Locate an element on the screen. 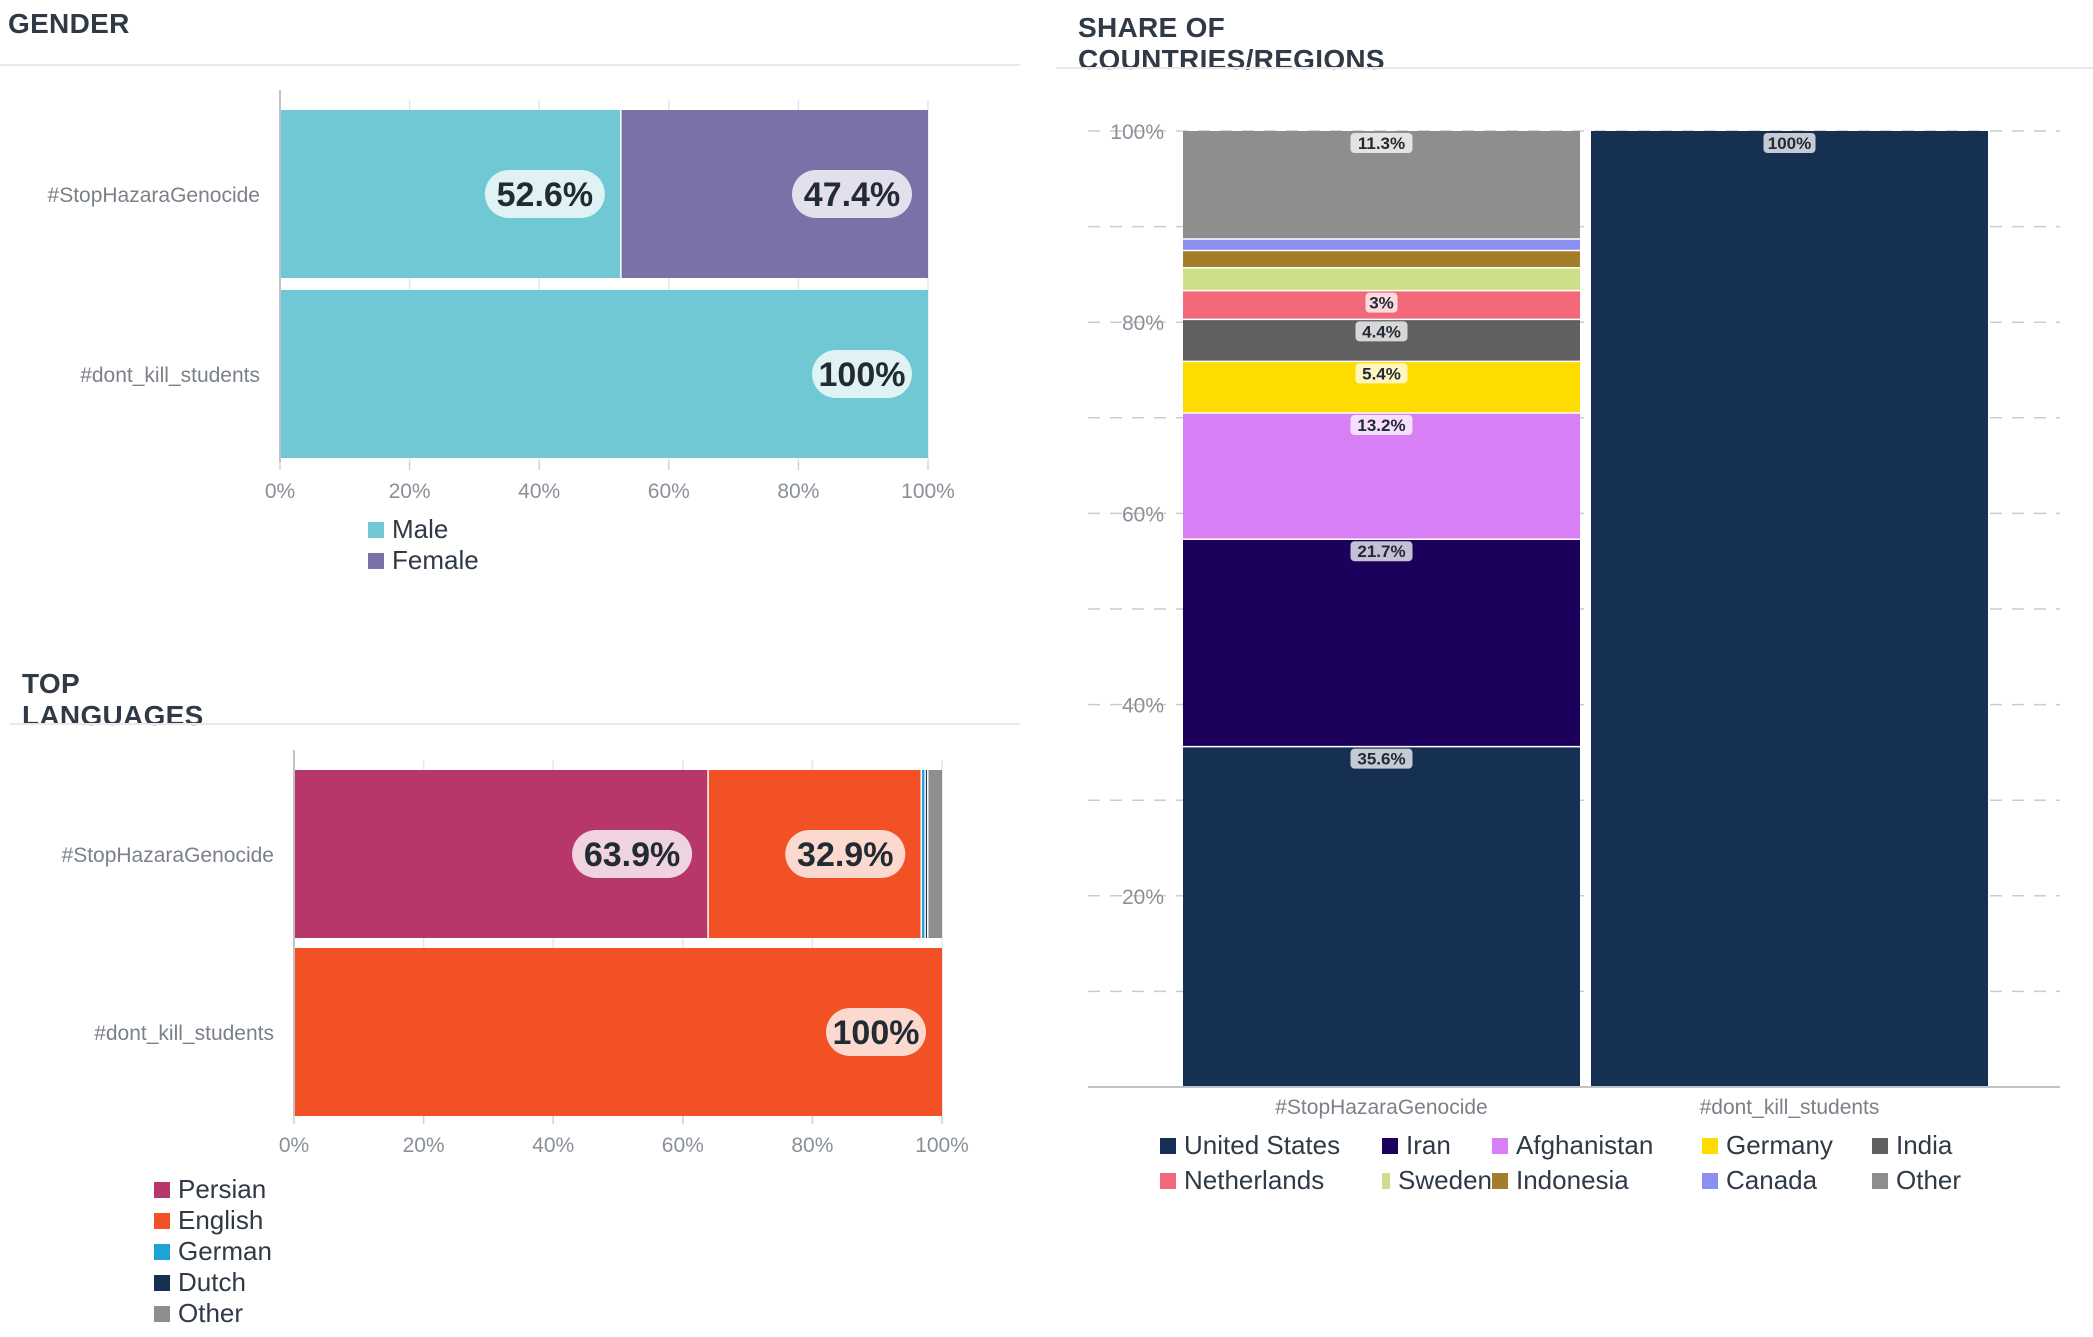 This screenshot has height=1337, width=2093. x-tick-label: 20% is located at coordinates (410, 491).